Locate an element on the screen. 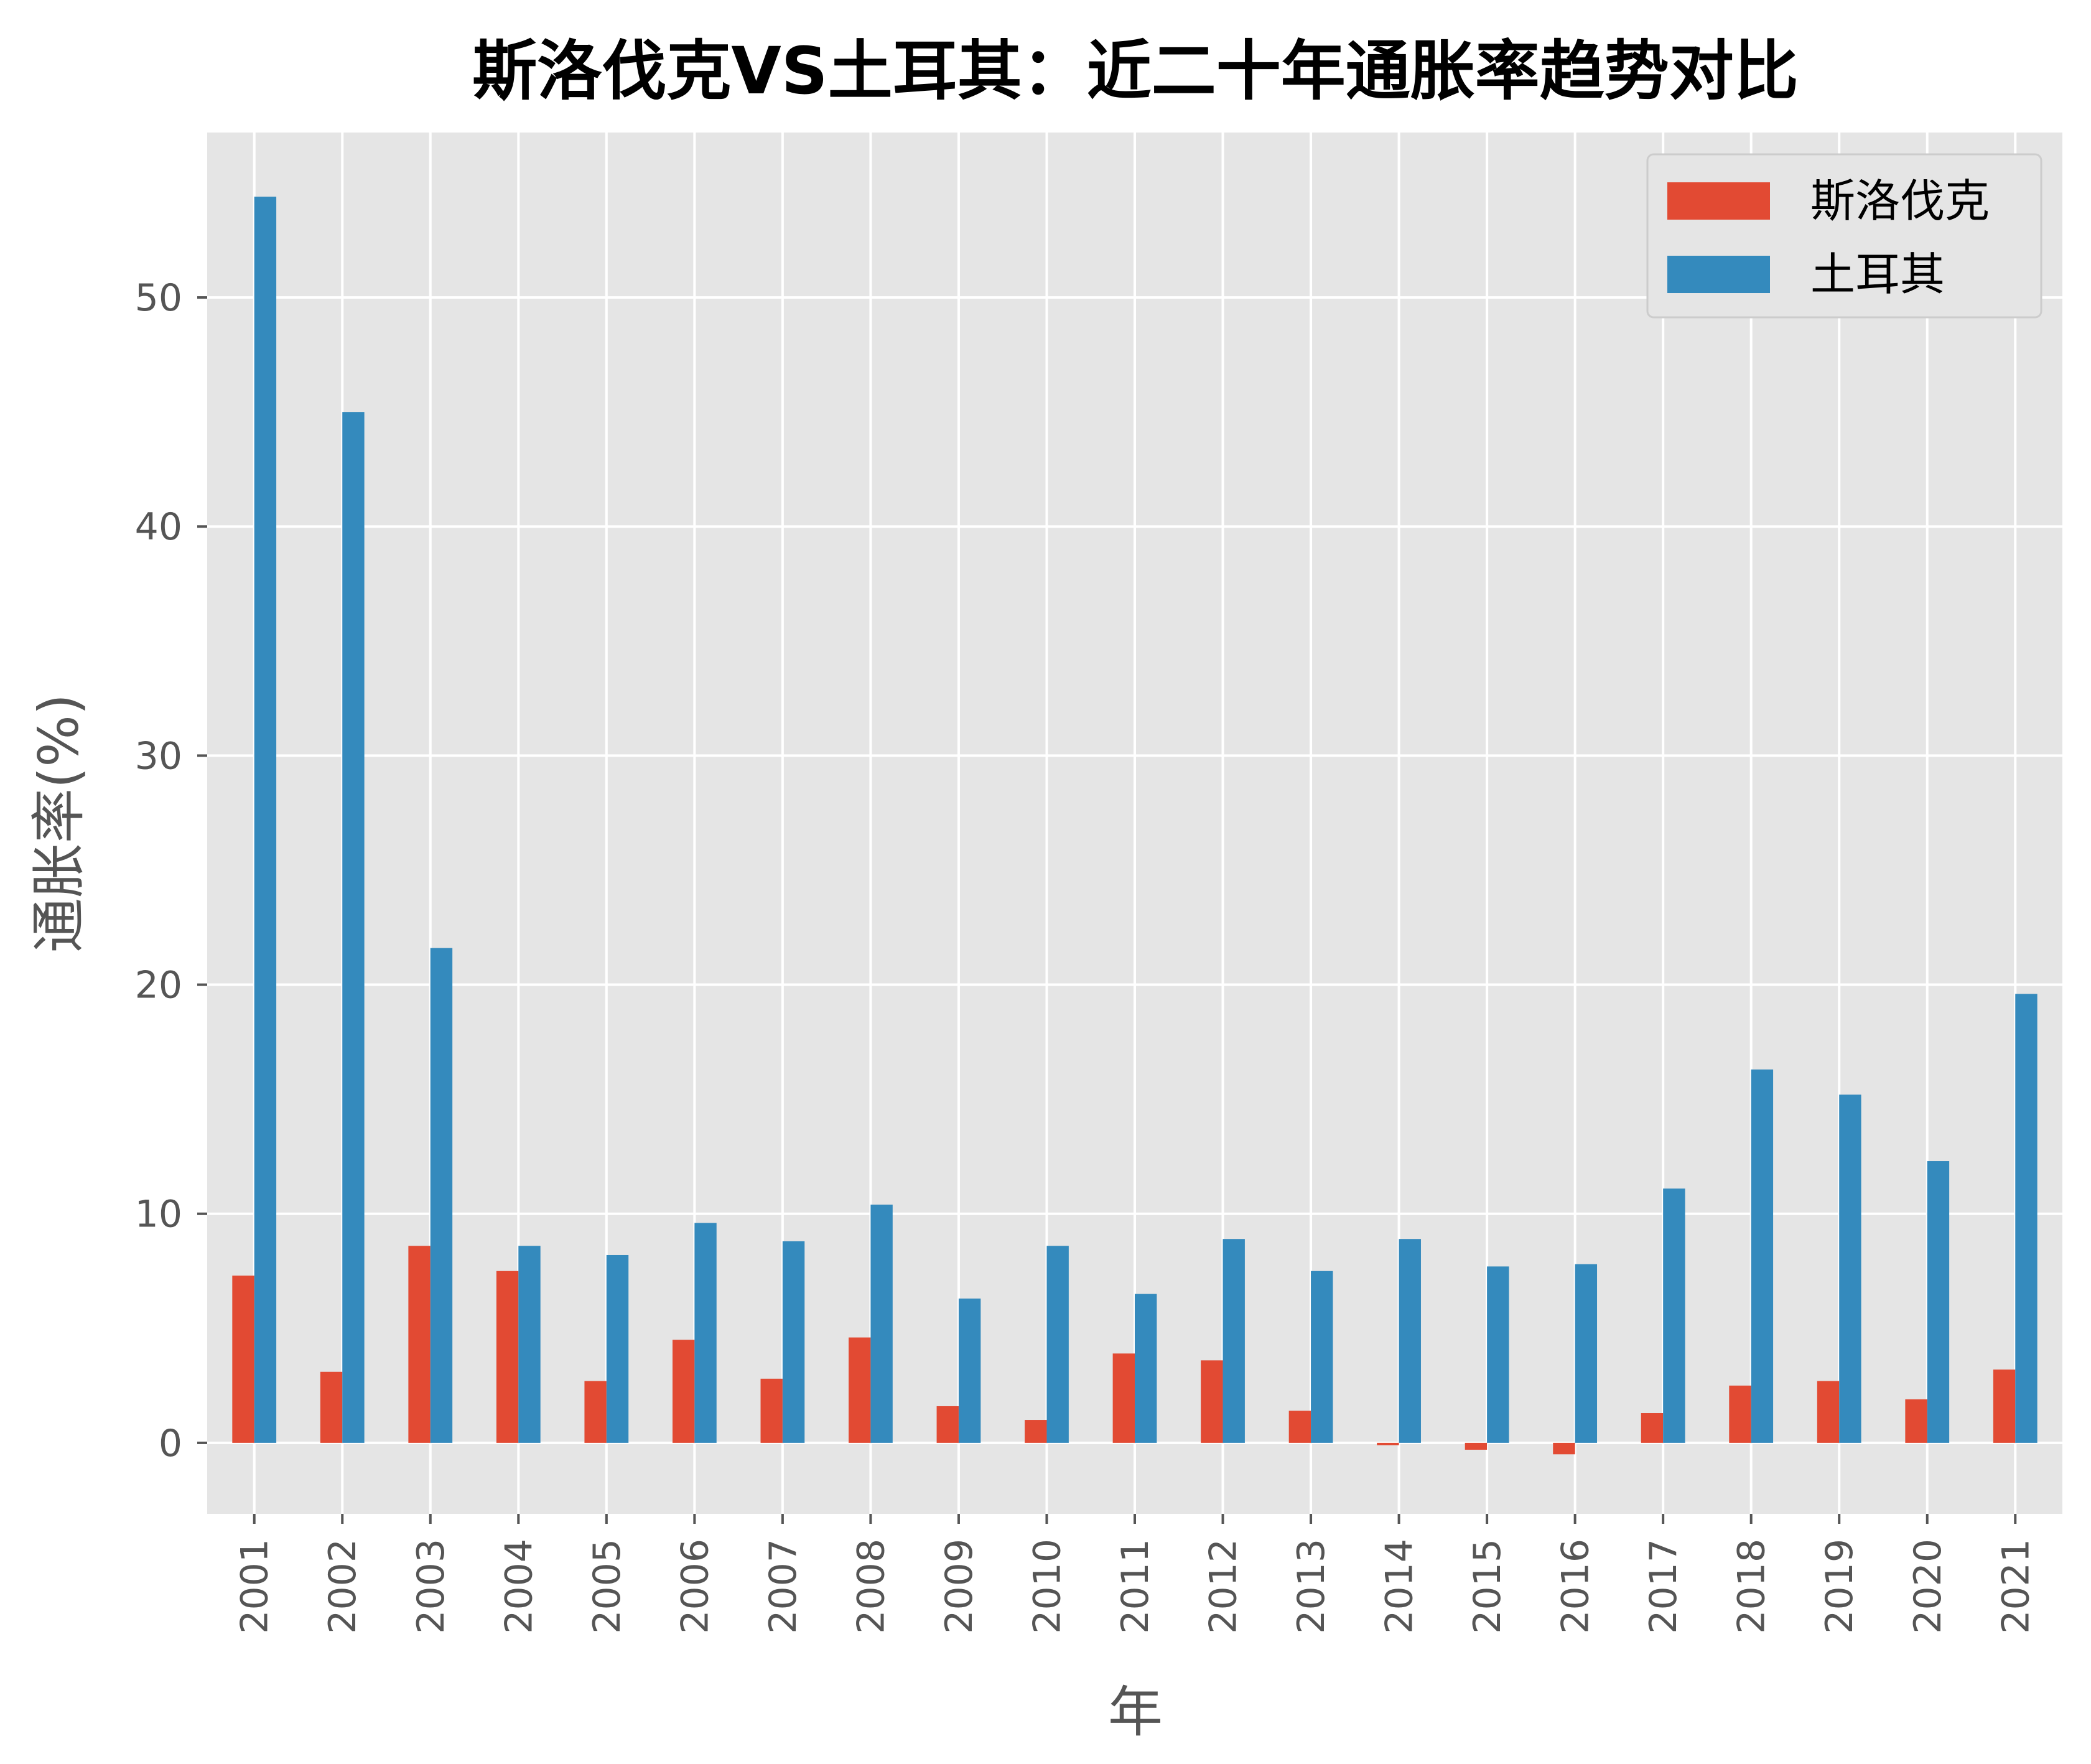 This screenshot has width=2091, height=1764. x-tick-label: 2008 is located at coordinates (871, 1587).